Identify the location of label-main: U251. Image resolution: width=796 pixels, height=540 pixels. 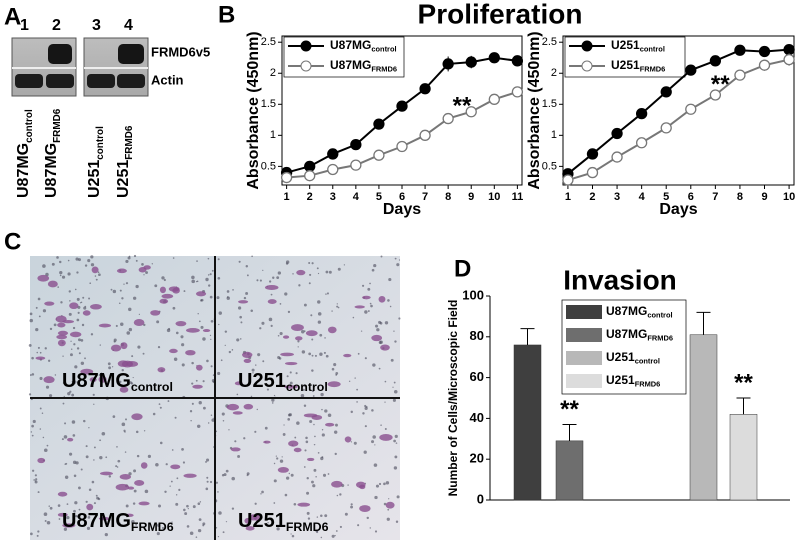
(123, 179).